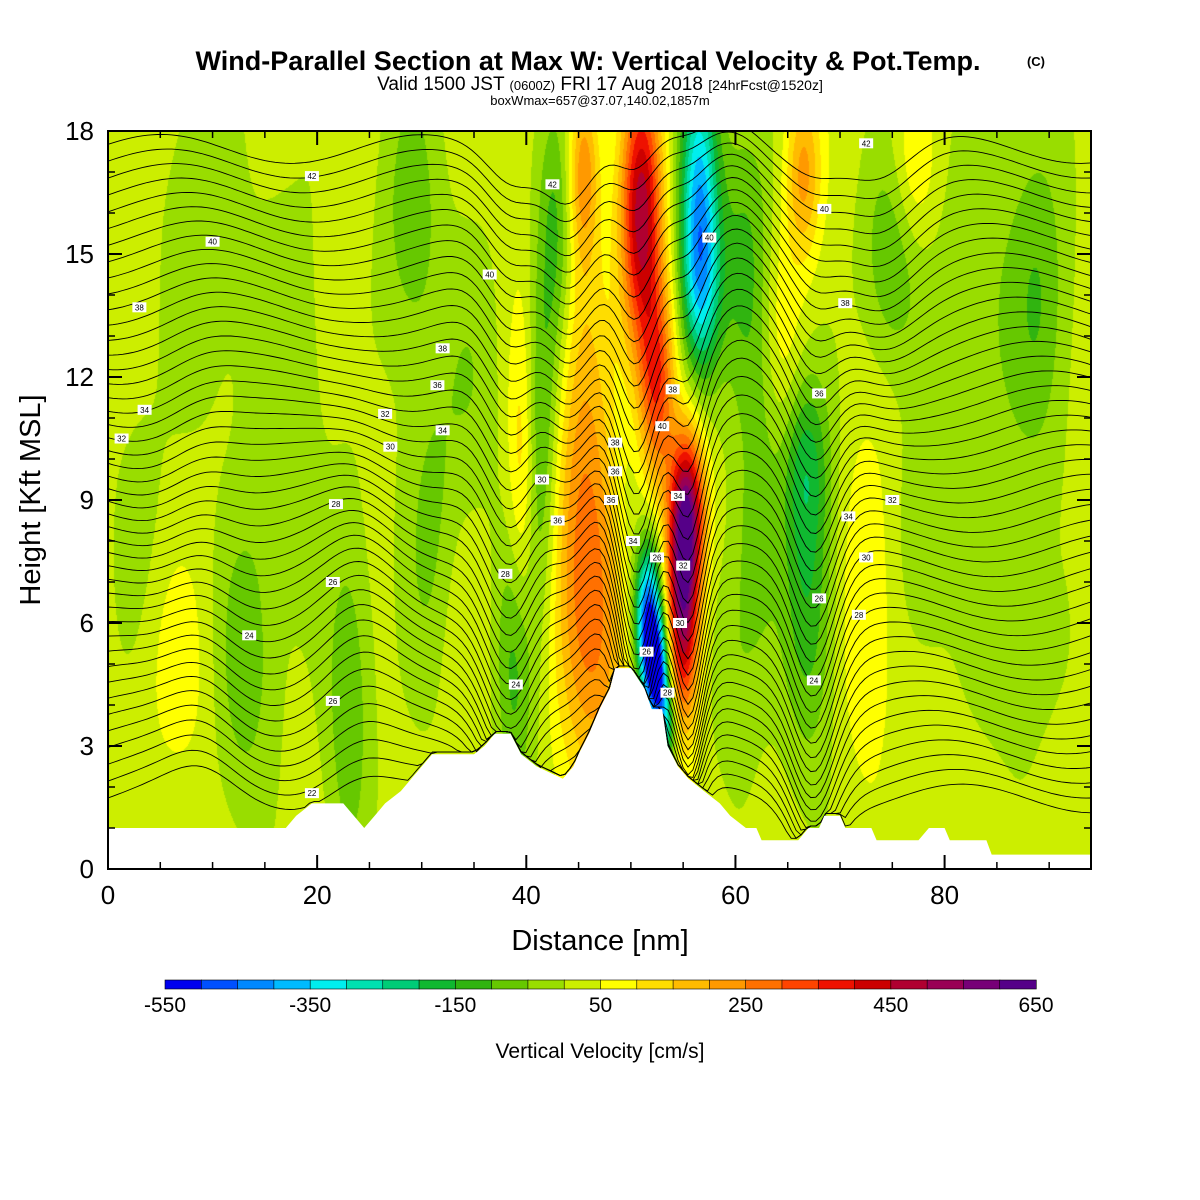 The height and width of the screenshot is (1200, 1200). I want to click on y-tick-label: 15, so click(79, 254).